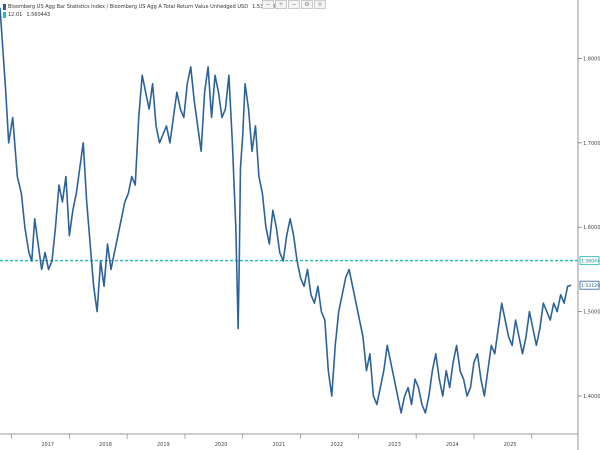  Describe the element at coordinates (139, 15) in the screenshot. I see `legend-entry-series2: 12.01 1.560443` at that location.